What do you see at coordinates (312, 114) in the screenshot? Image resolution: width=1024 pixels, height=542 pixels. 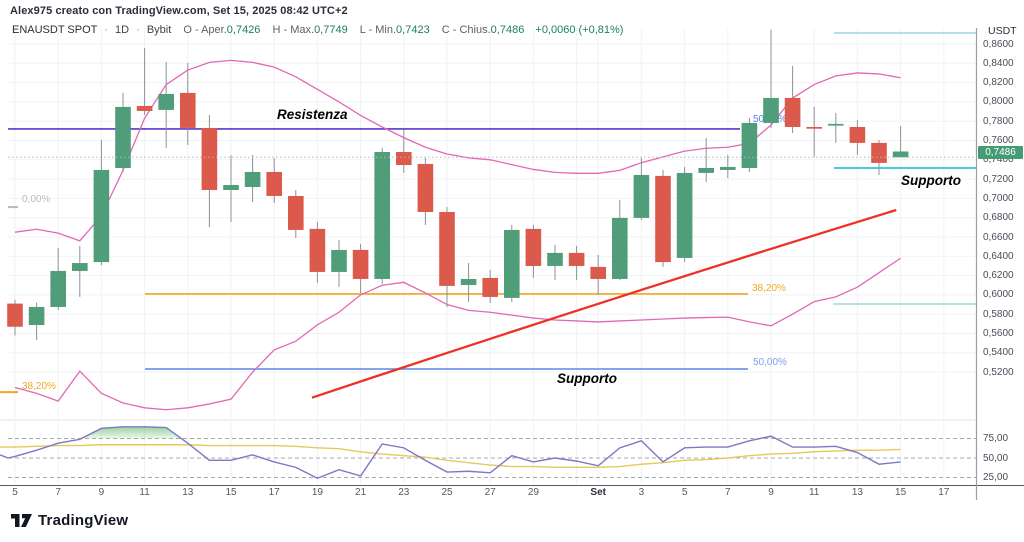 I see `resistenza-annotation: Resistenza` at bounding box center [312, 114].